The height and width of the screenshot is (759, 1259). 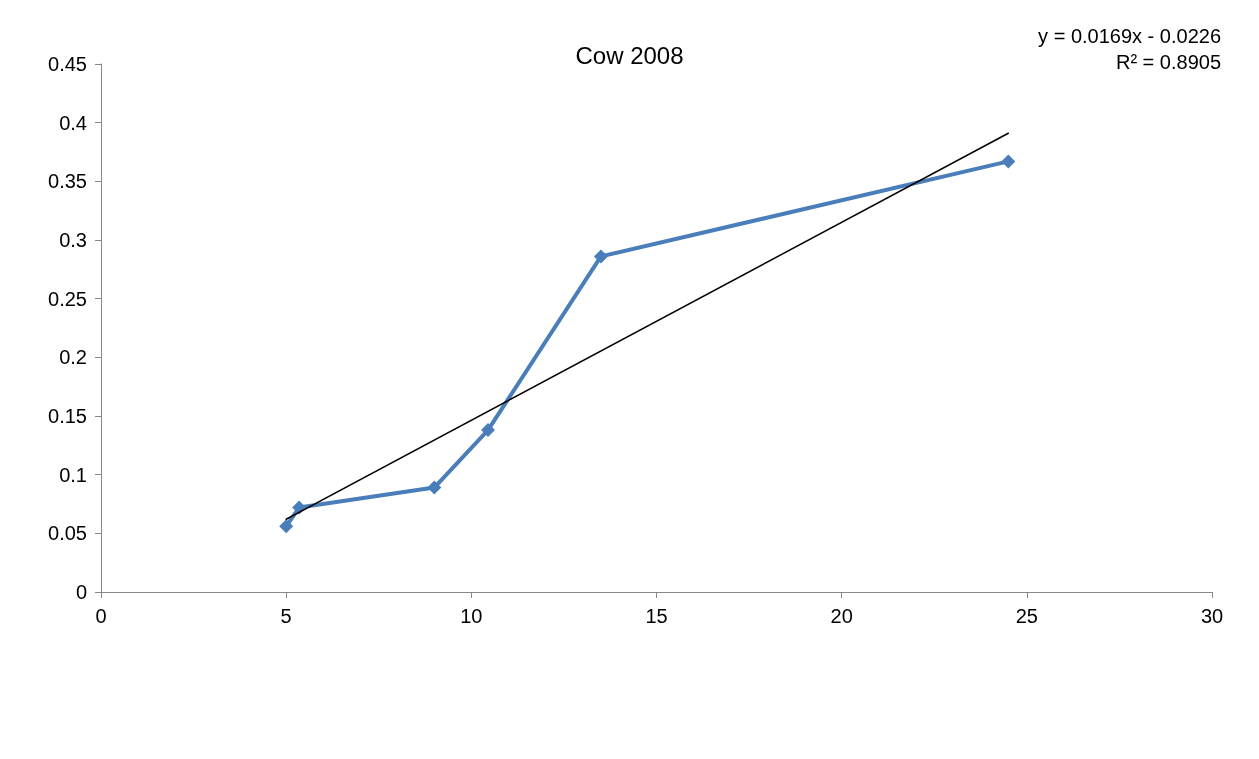 What do you see at coordinates (1168, 62) in the screenshot?
I see `annotation: R² = 0.8905` at bounding box center [1168, 62].